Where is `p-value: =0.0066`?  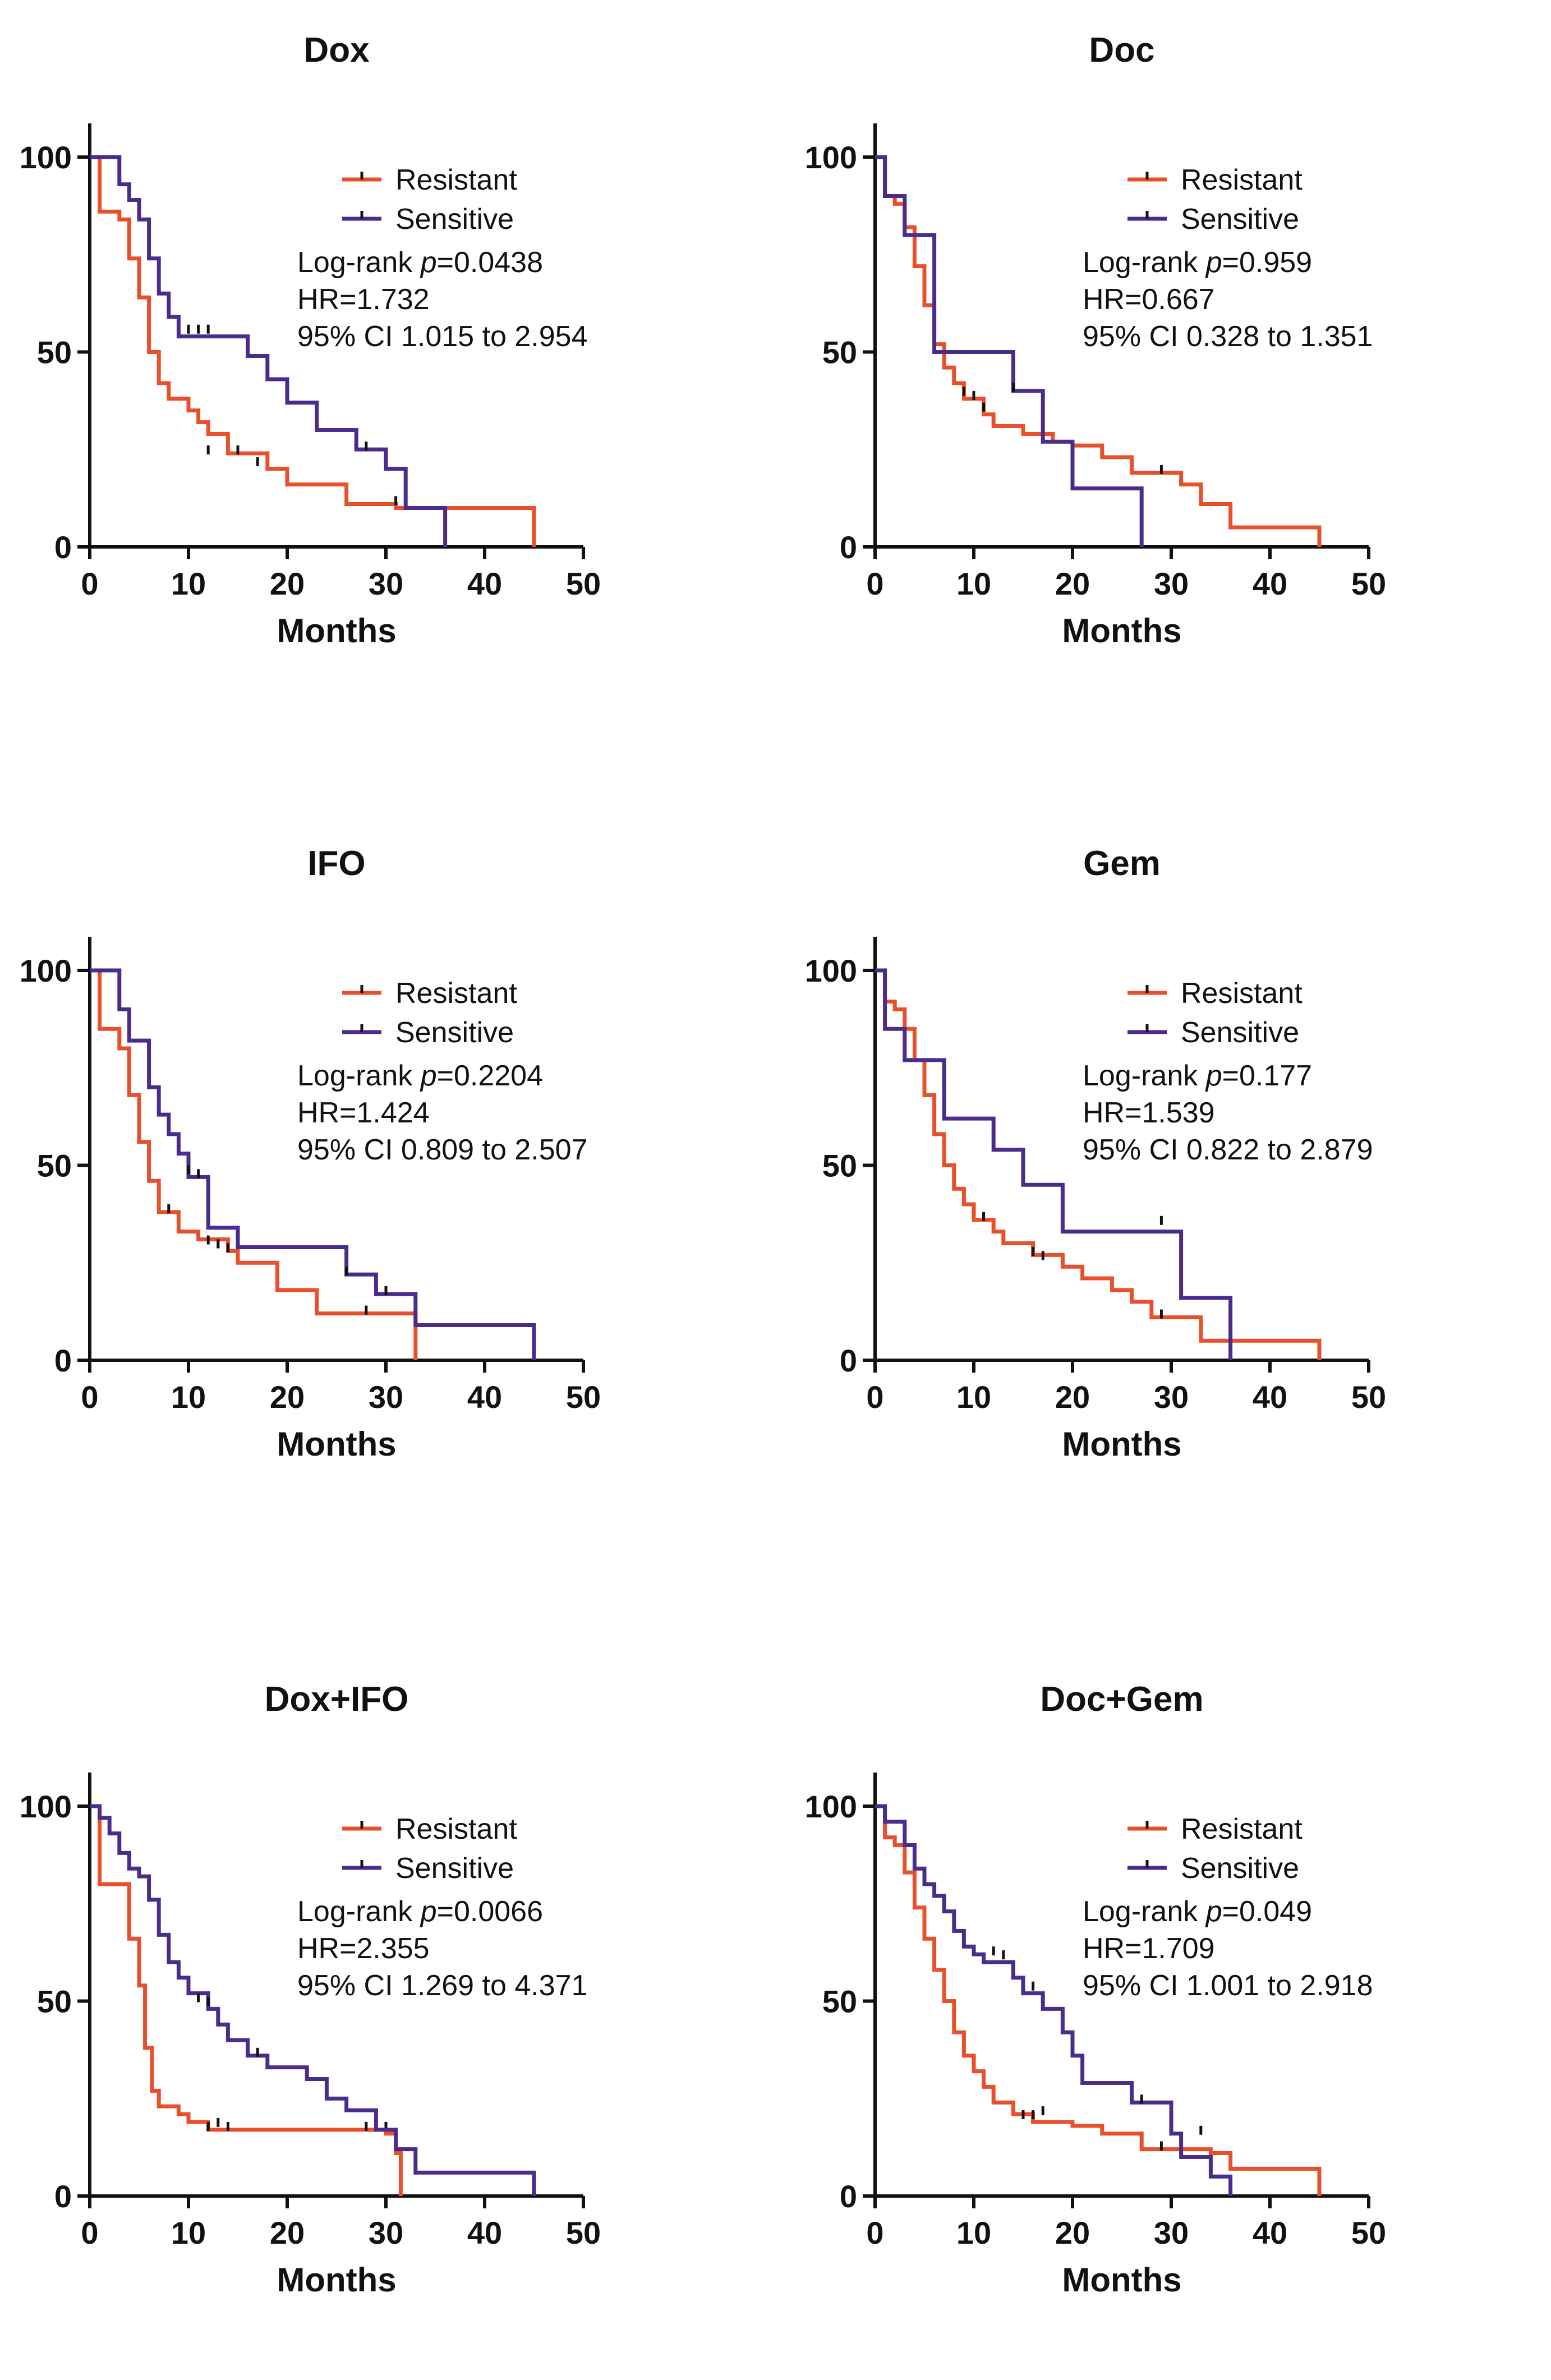
p-value: =0.0066 is located at coordinates (490, 1912).